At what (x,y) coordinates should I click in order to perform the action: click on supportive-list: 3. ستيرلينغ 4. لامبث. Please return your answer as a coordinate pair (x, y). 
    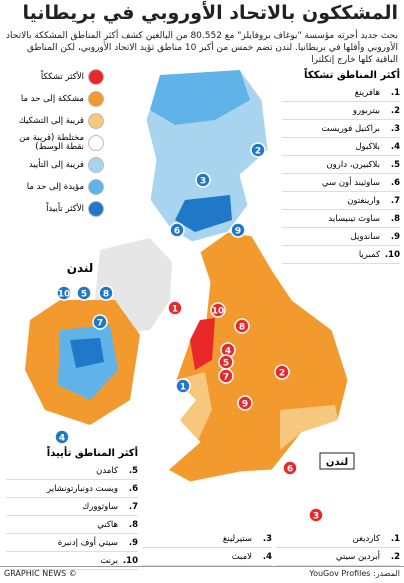
    Looking at the image, I should click on (207, 548).